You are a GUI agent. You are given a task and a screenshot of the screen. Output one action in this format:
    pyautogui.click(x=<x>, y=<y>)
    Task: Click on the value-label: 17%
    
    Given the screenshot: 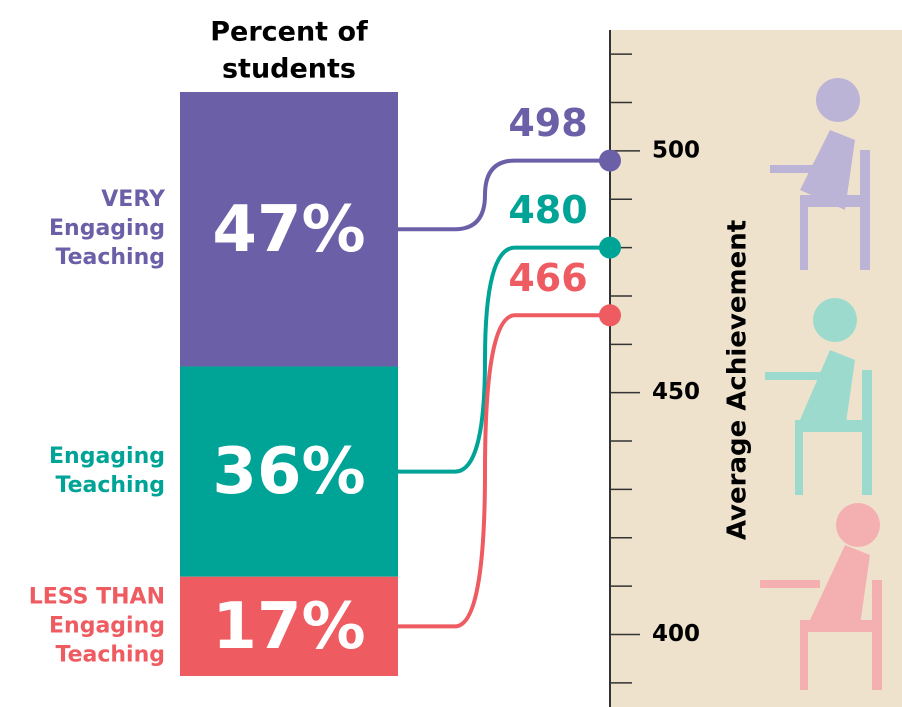 What is the action you would take?
    pyautogui.click(x=288, y=627)
    